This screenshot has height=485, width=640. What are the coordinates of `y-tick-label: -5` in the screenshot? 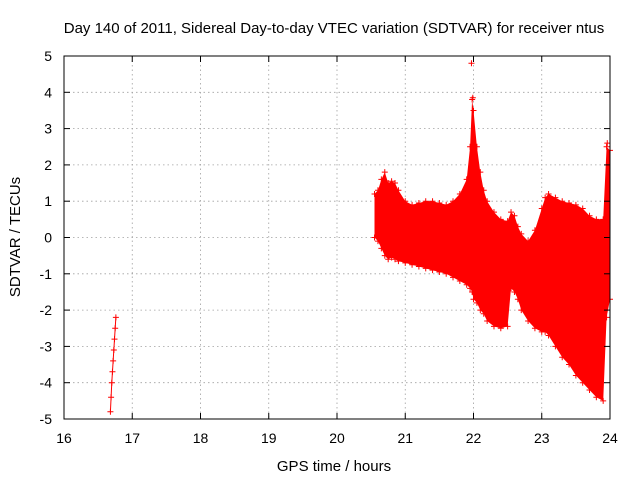 It's located at (46, 419).